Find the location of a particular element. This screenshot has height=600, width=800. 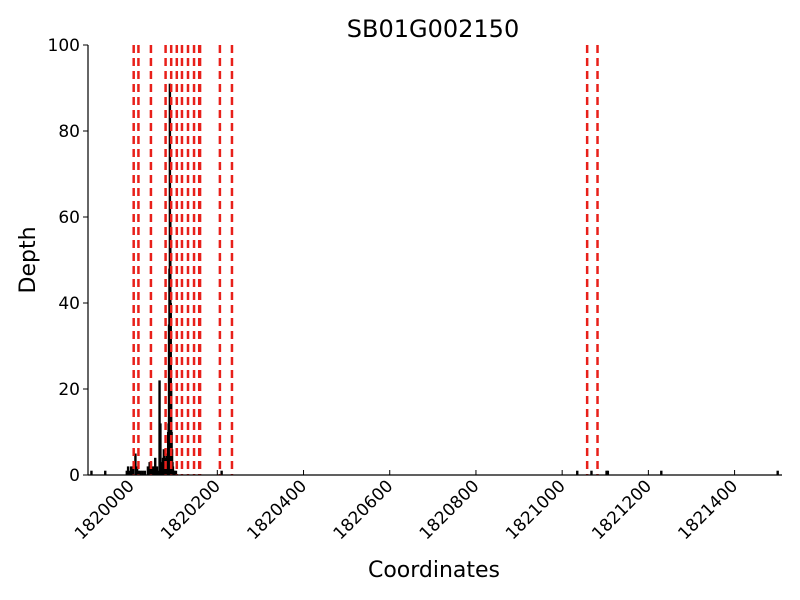

x-tick-label: 1820000 is located at coordinates (105, 510).